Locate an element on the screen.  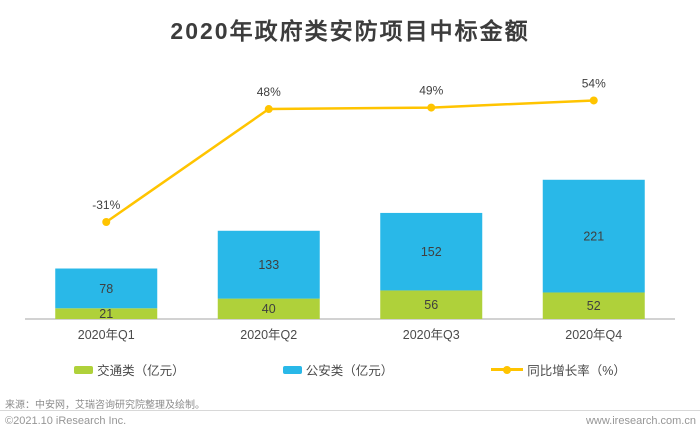
bar-value-transport: 40 is located at coordinates (269, 309).